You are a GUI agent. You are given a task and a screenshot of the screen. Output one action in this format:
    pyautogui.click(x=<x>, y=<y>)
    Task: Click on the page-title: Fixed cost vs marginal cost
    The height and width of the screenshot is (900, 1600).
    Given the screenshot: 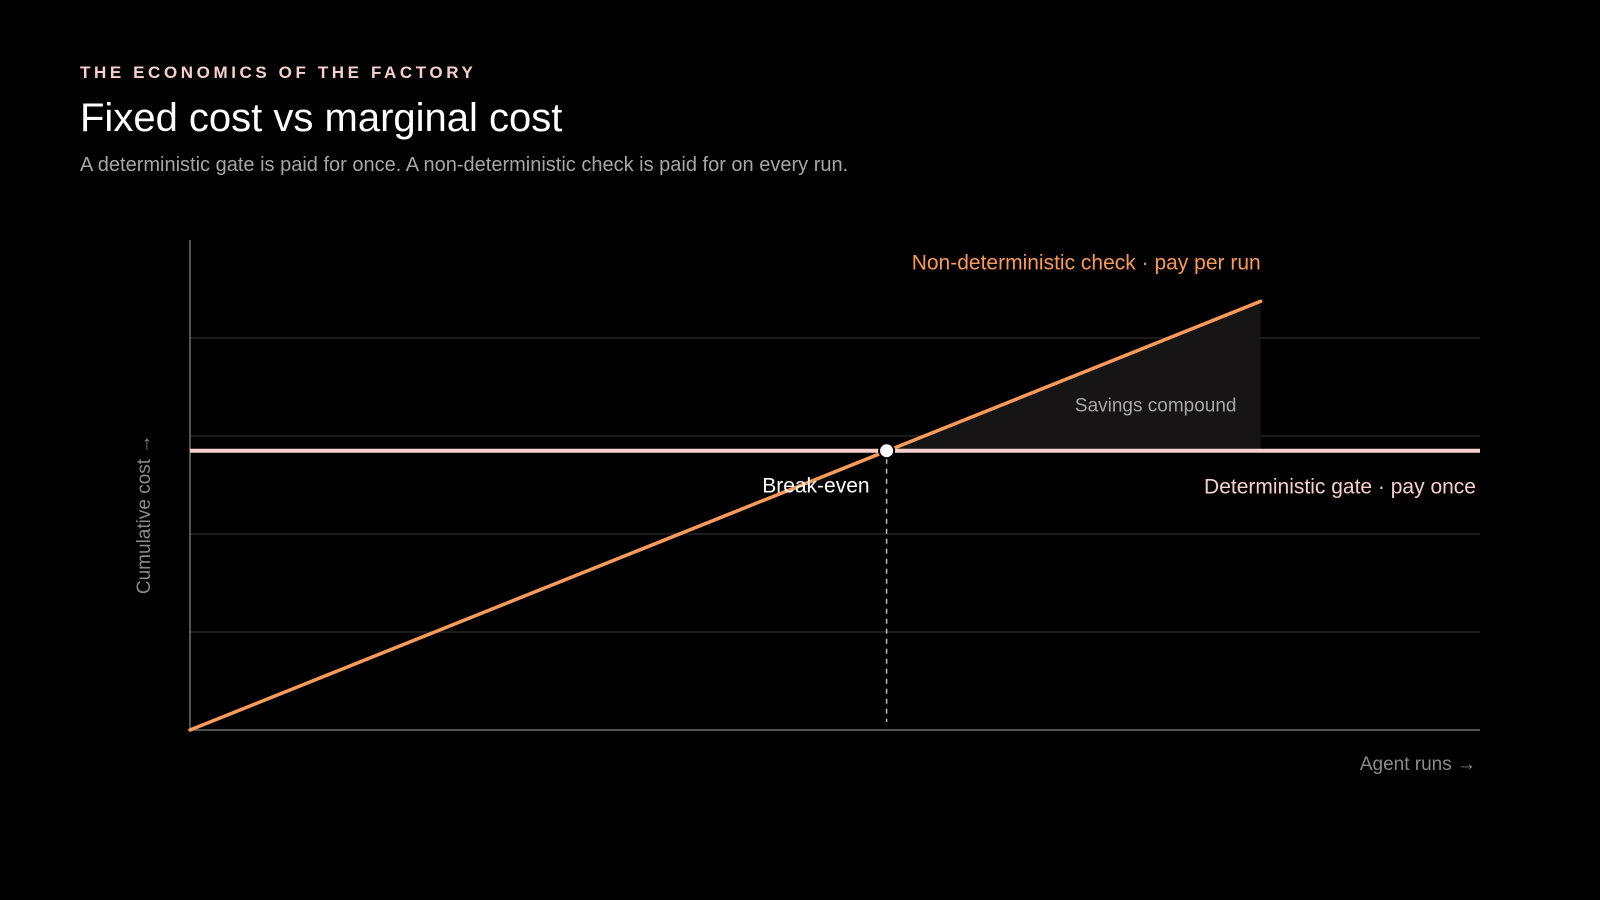 What is the action you would take?
    pyautogui.click(x=321, y=118)
    